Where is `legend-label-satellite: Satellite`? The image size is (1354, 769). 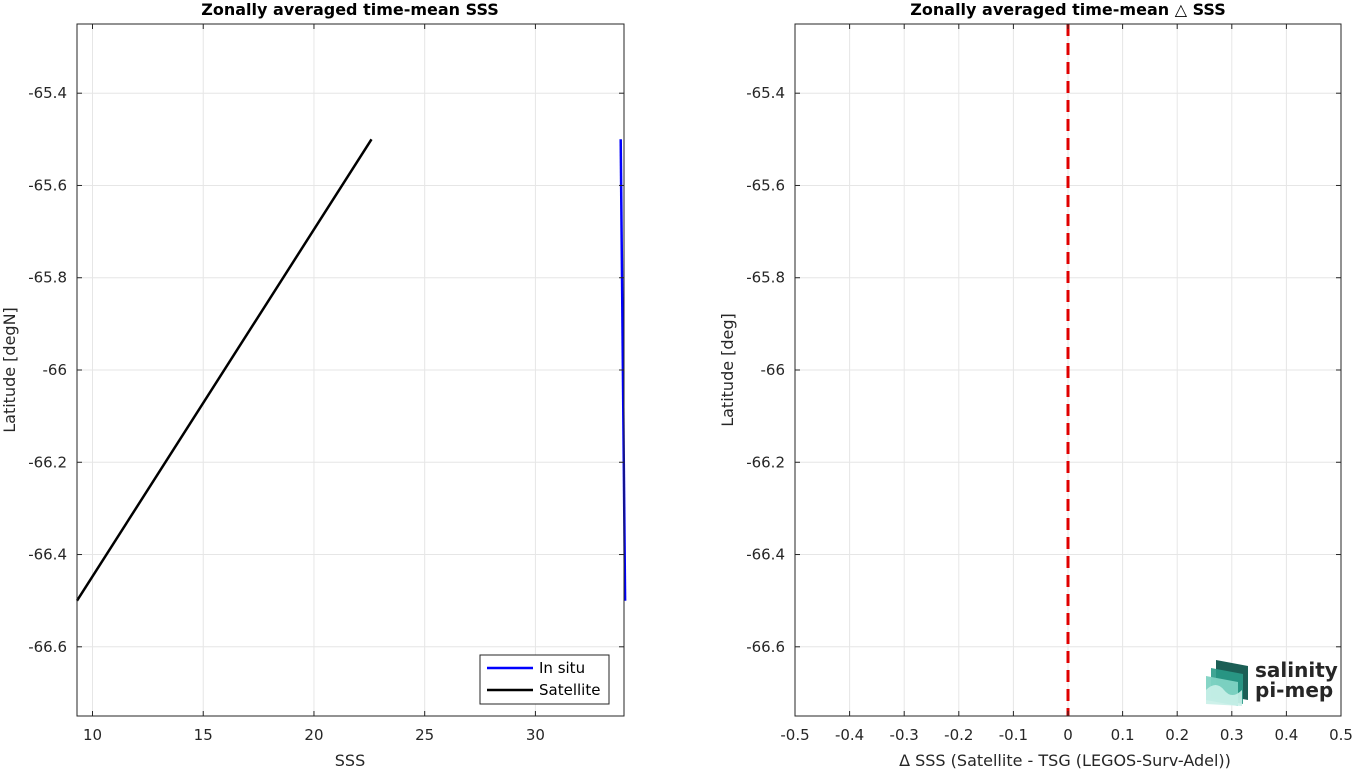
legend-label-satellite: Satellite is located at coordinates (569, 690).